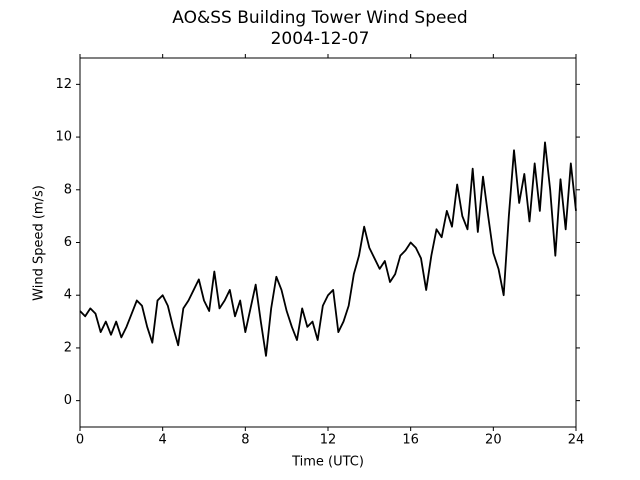 This screenshot has height=480, width=640. I want to click on y-tick-label: 0, so click(68, 400).